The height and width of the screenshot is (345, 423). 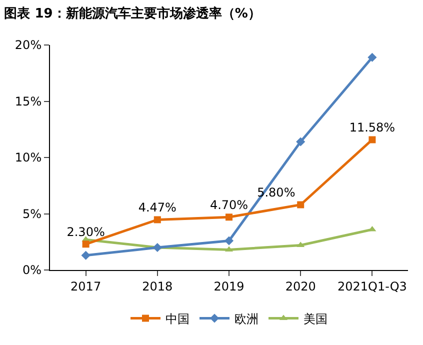 What do you see at coordinates (28, 101) in the screenshot?
I see `y-tick-label: 15%` at bounding box center [28, 101].